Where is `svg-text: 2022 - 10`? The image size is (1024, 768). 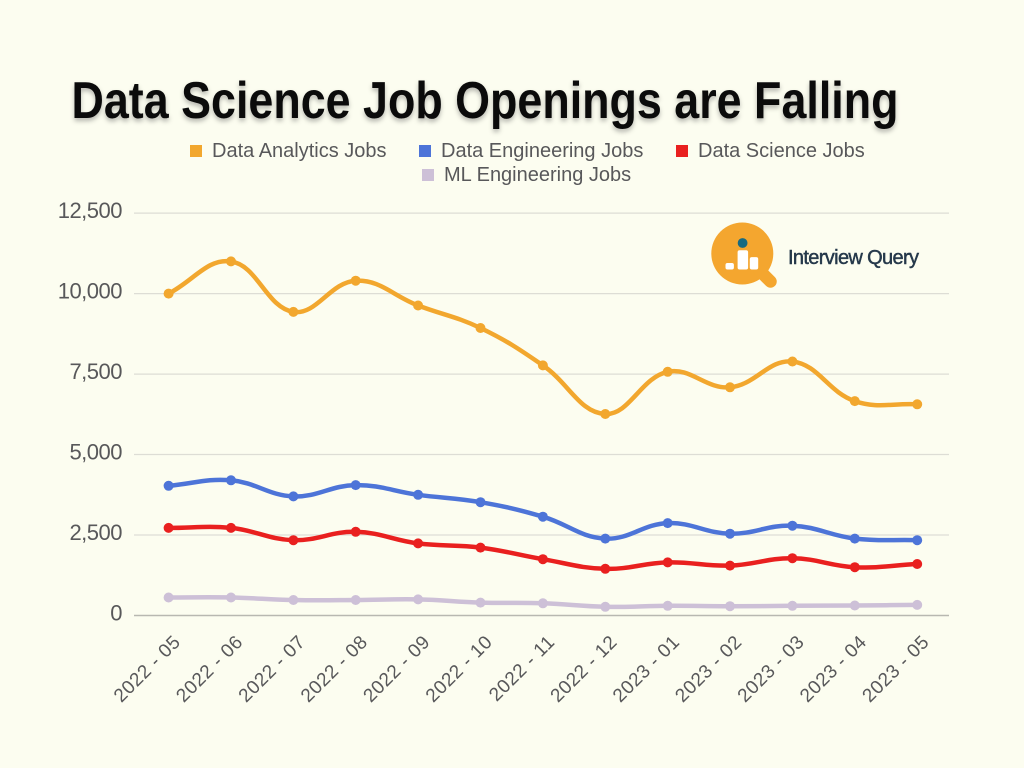 svg-text: 2022 - 10 is located at coordinates (459, 669).